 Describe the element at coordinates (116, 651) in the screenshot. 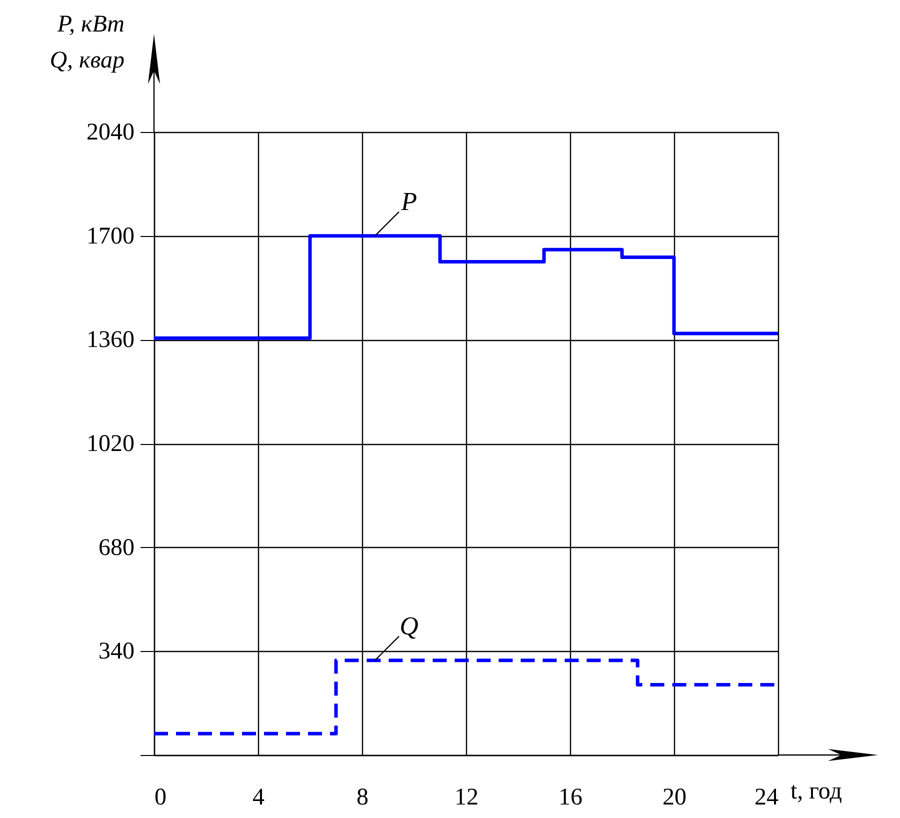

I see `y-tick-label: 340` at that location.